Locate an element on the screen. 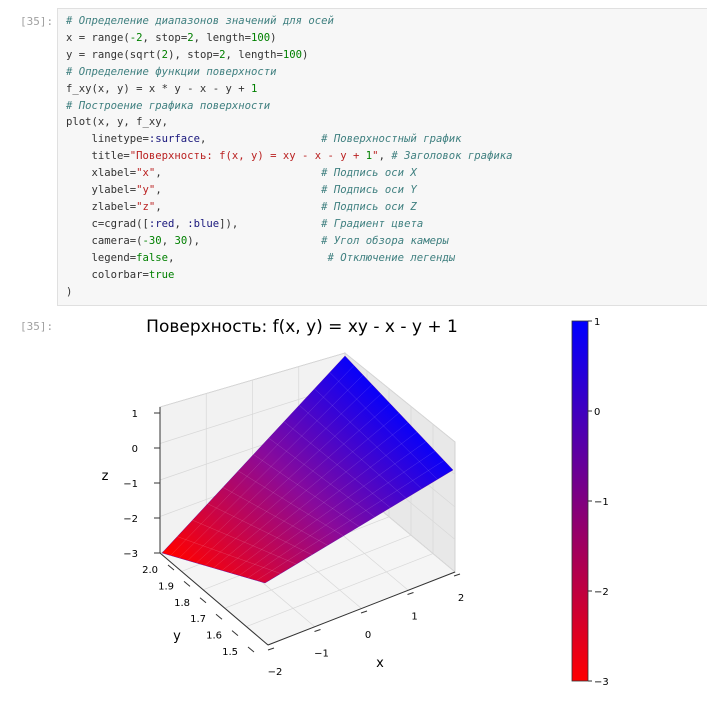 This screenshot has width=707, height=701. colorbar-tick-label: −3 is located at coordinates (601, 682).